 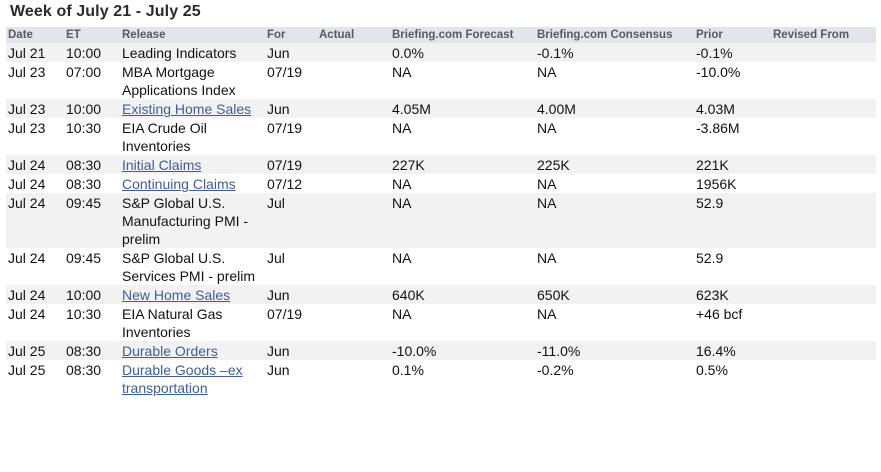 I want to click on release-cell: Durable Orders, so click(x=192, y=350).